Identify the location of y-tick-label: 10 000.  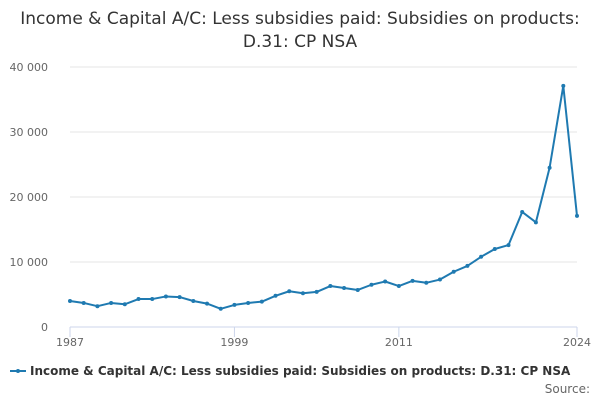
(29, 262).